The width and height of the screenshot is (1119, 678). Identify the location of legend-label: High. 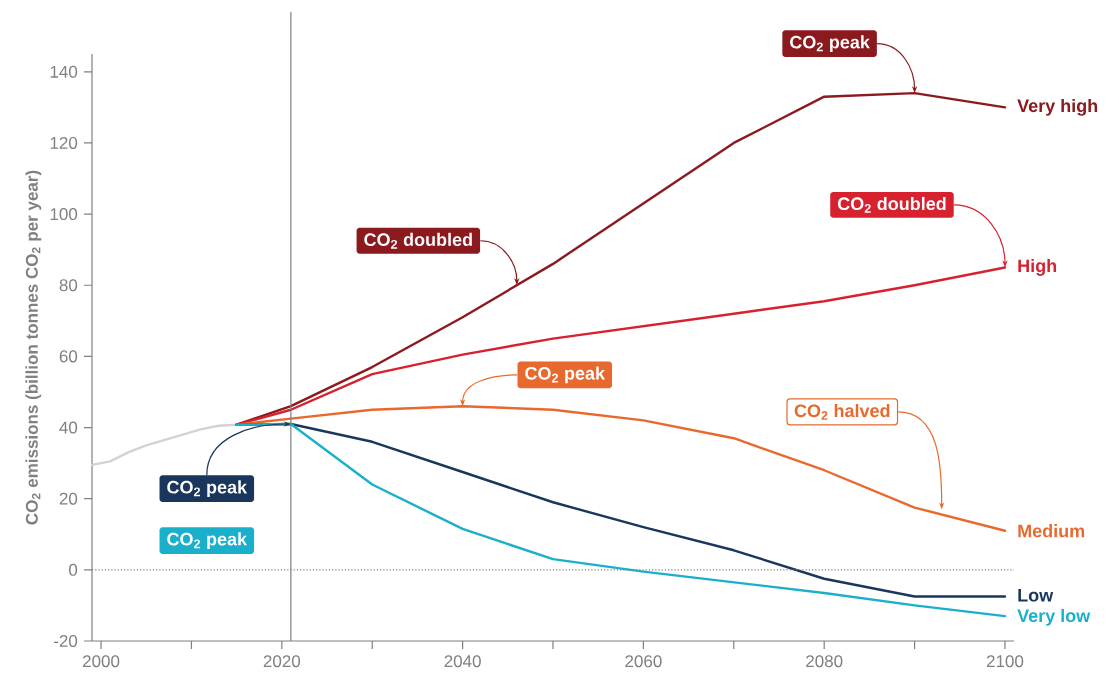
(1037, 267).